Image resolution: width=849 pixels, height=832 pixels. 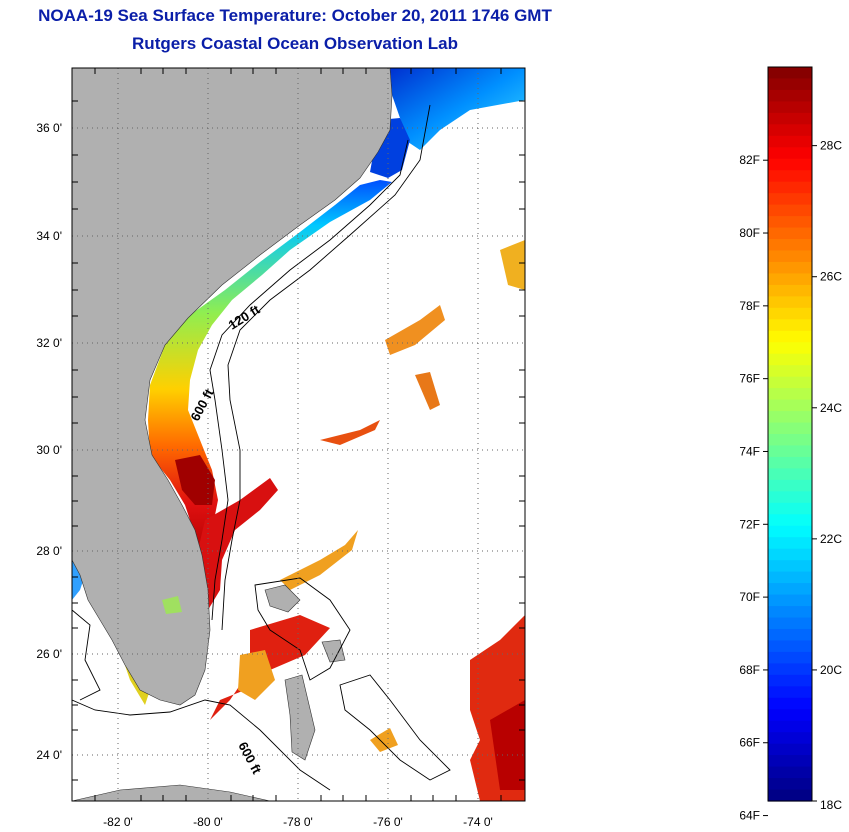 I want to click on lat-label-36: 36 0', so click(x=49, y=128).